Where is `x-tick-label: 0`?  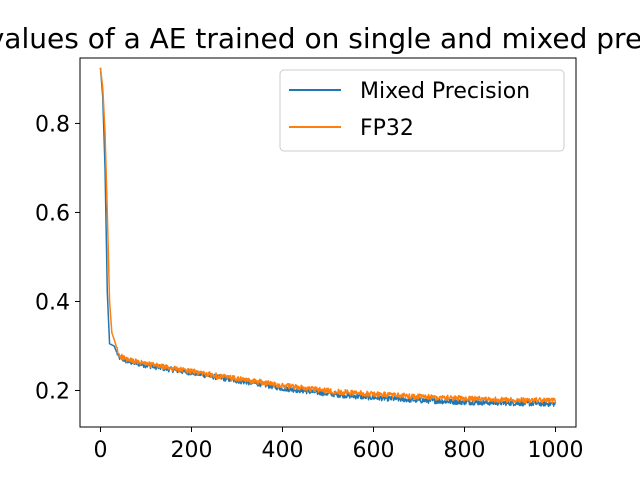
x-tick-label: 0 is located at coordinates (100, 450).